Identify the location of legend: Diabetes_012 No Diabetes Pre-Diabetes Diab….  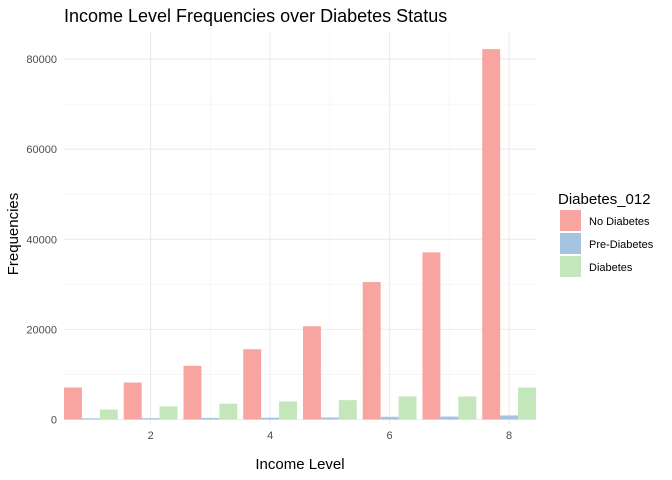
(606, 234).